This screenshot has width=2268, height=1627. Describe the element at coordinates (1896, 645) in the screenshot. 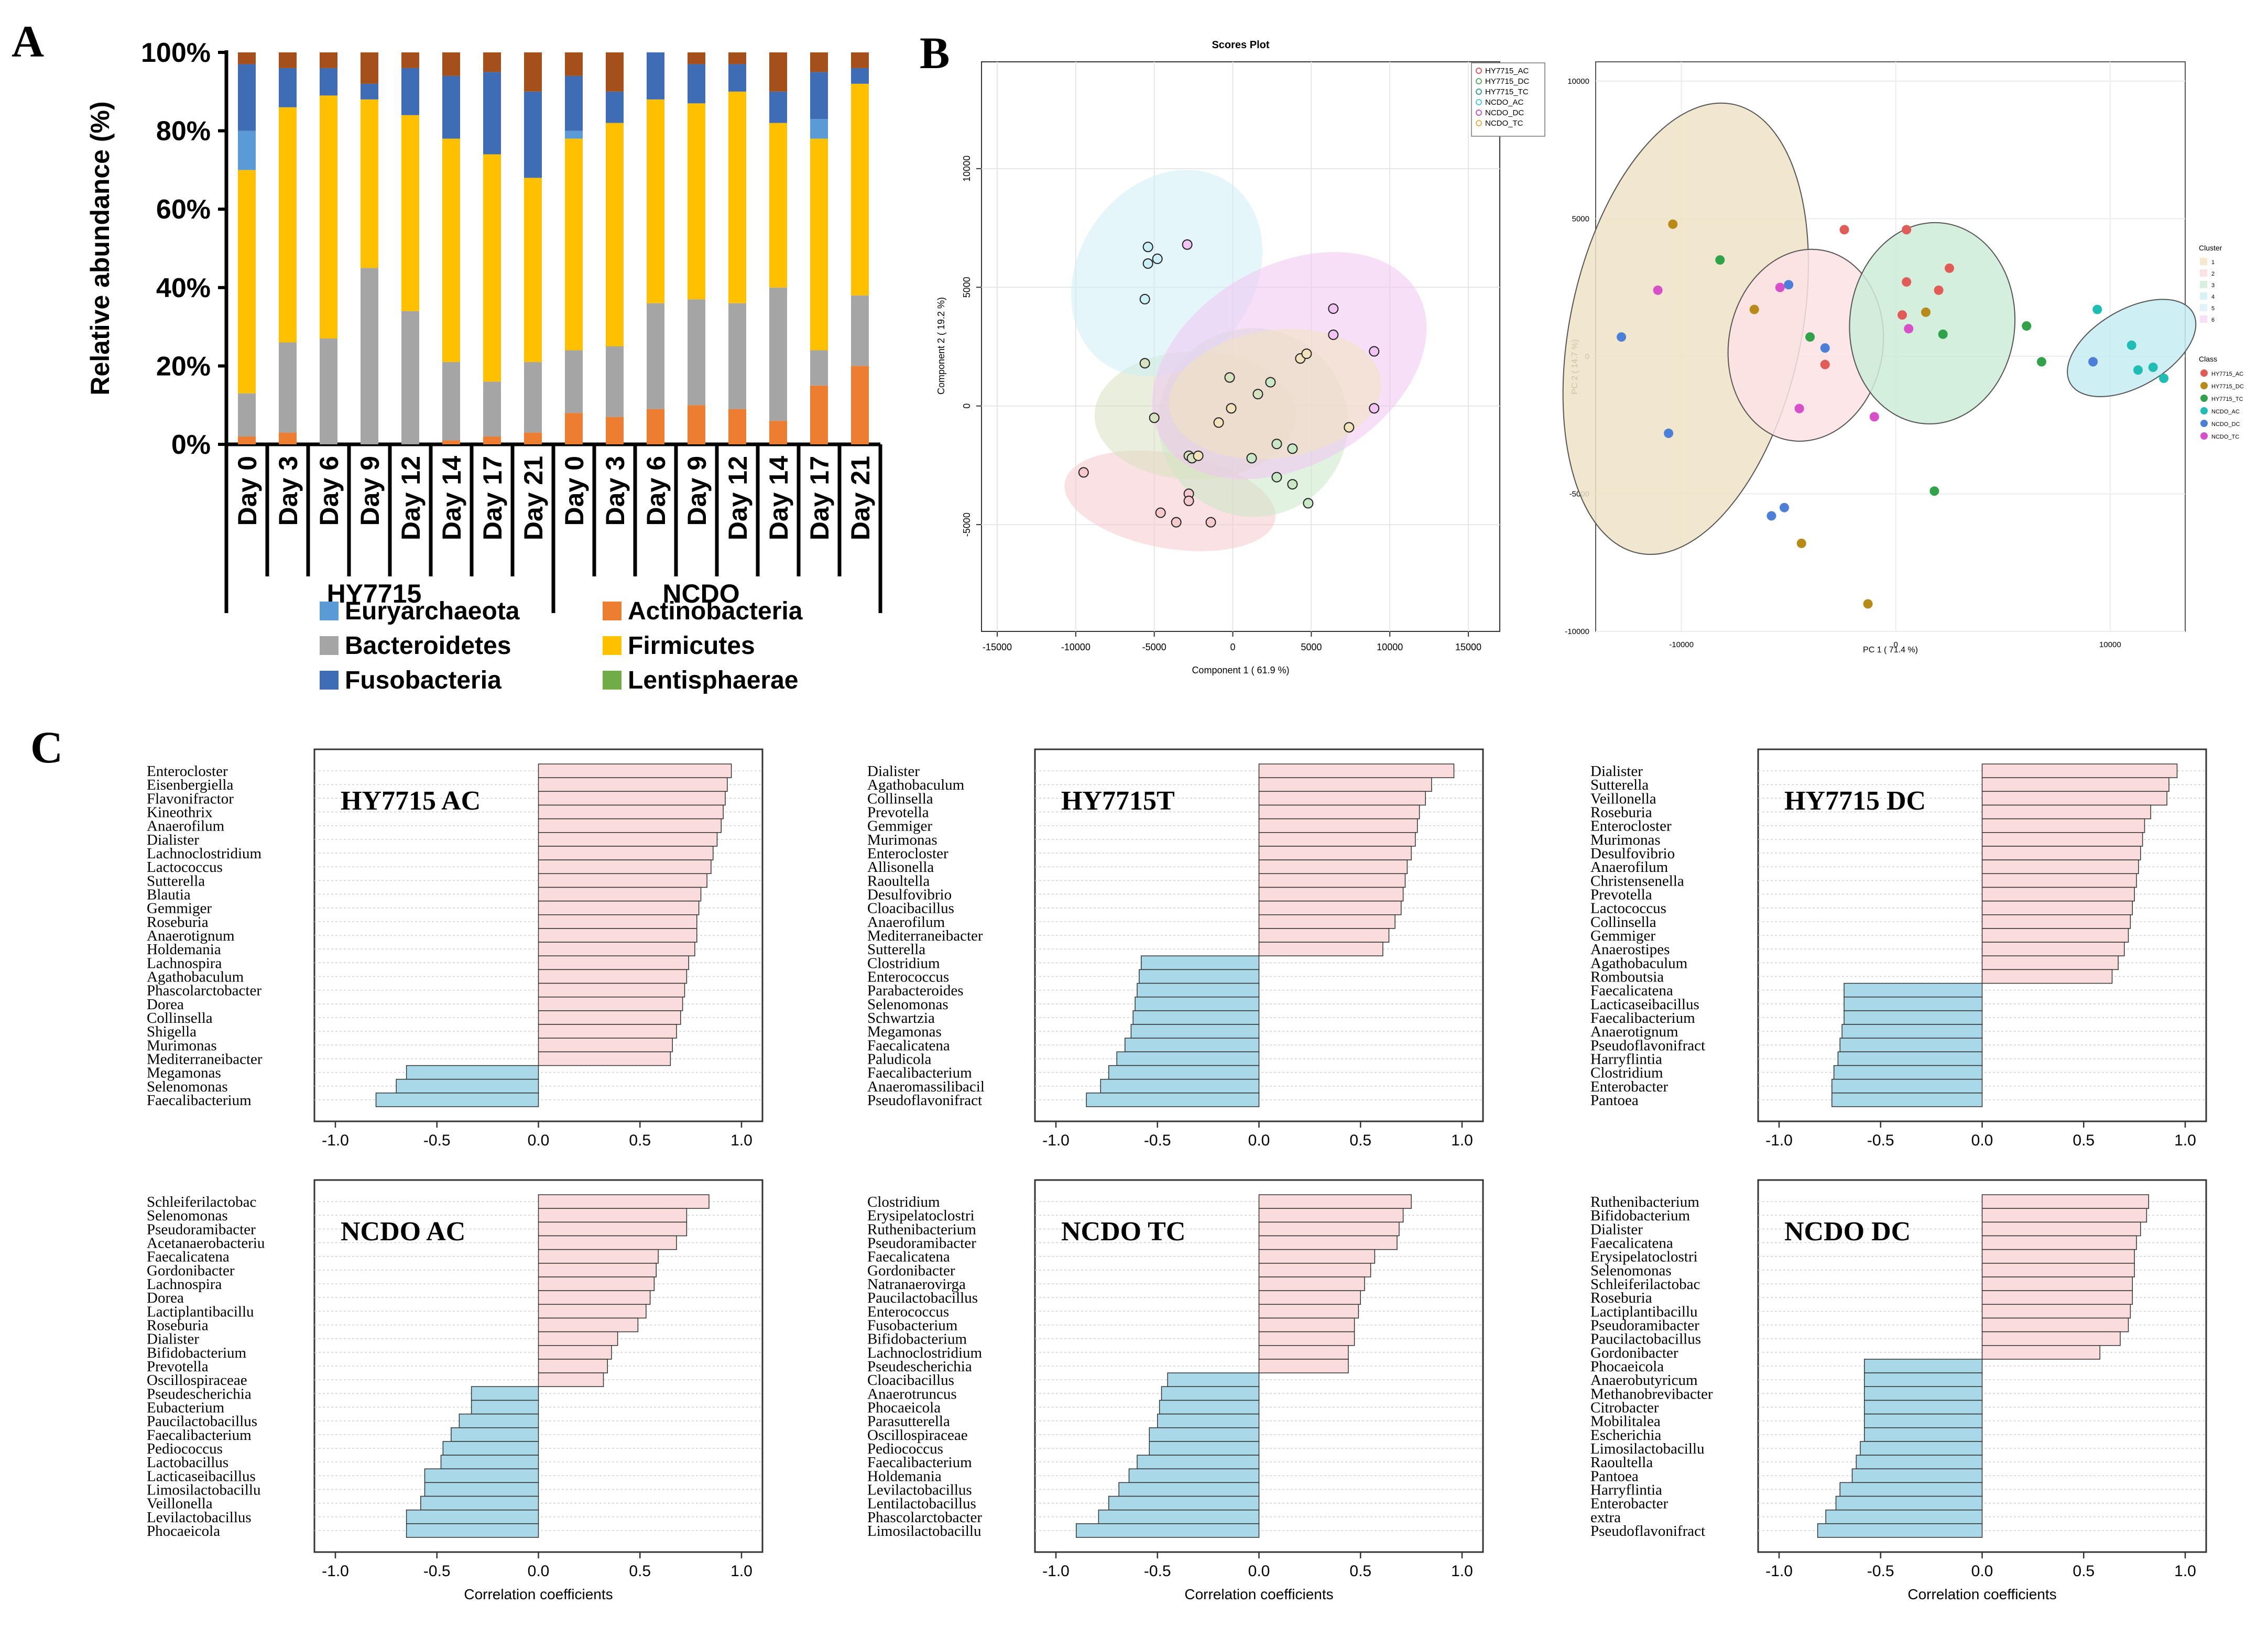

I see `x-tick-label: 0` at that location.